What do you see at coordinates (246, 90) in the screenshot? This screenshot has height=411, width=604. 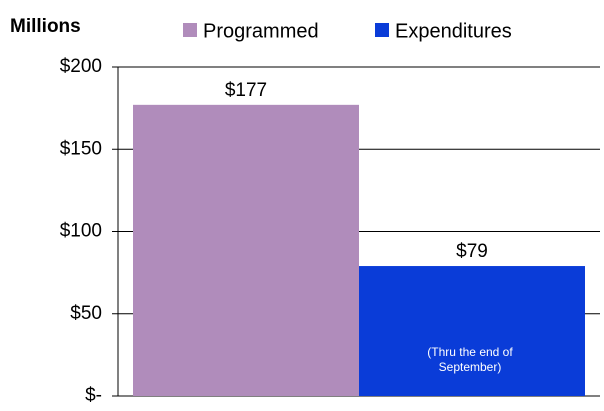 I see `value-label: $177` at bounding box center [246, 90].